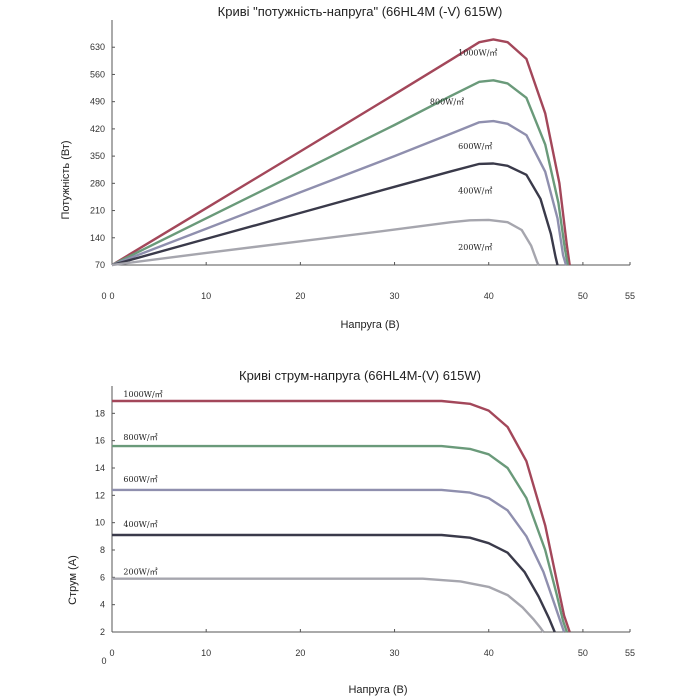  What do you see at coordinates (73, 580) in the screenshot?
I see `y-axis-label: Струм (А)` at bounding box center [73, 580].